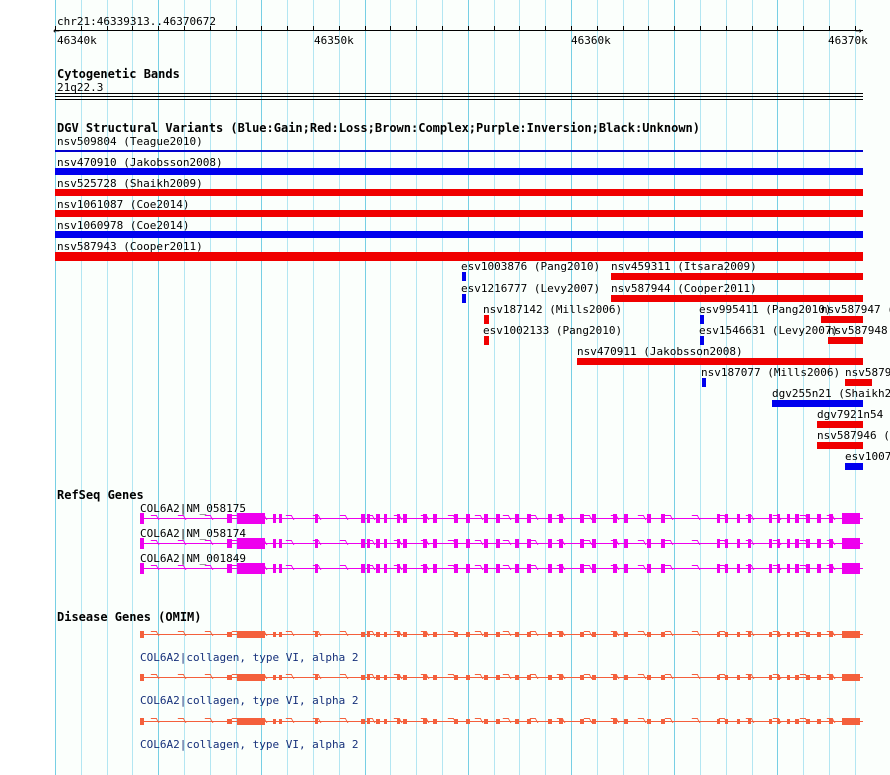 This screenshot has height=775, width=890. Describe the element at coordinates (123, 204) in the screenshot. I see `dgv-variant-label: nsv1061087 (Coe2014)` at that location.